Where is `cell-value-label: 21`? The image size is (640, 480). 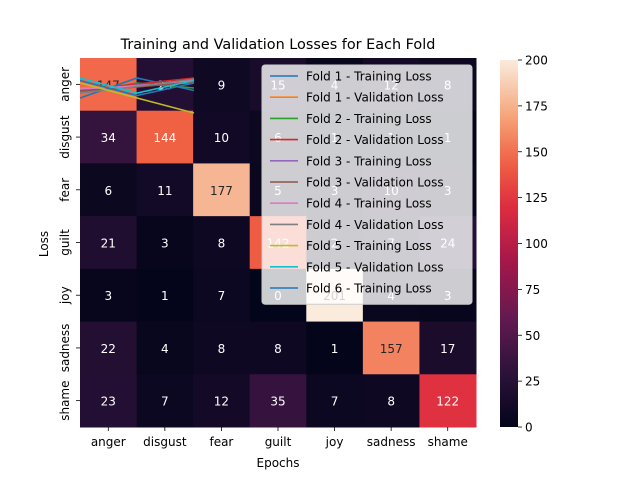 cell-value-label: 21 is located at coordinates (108, 244).